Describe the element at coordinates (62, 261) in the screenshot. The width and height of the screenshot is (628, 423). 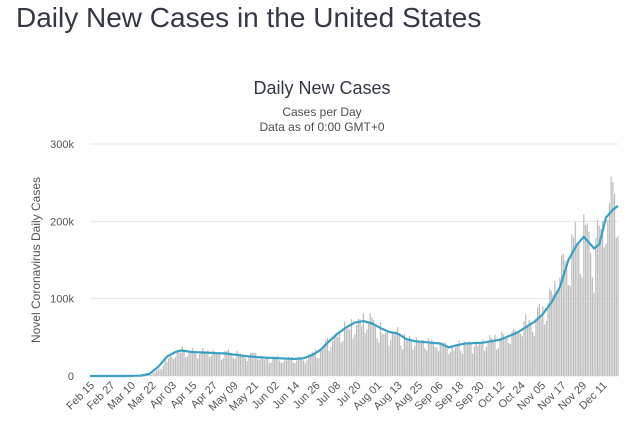
I see `y-axis: 0 100k 200k 300k` at that location.